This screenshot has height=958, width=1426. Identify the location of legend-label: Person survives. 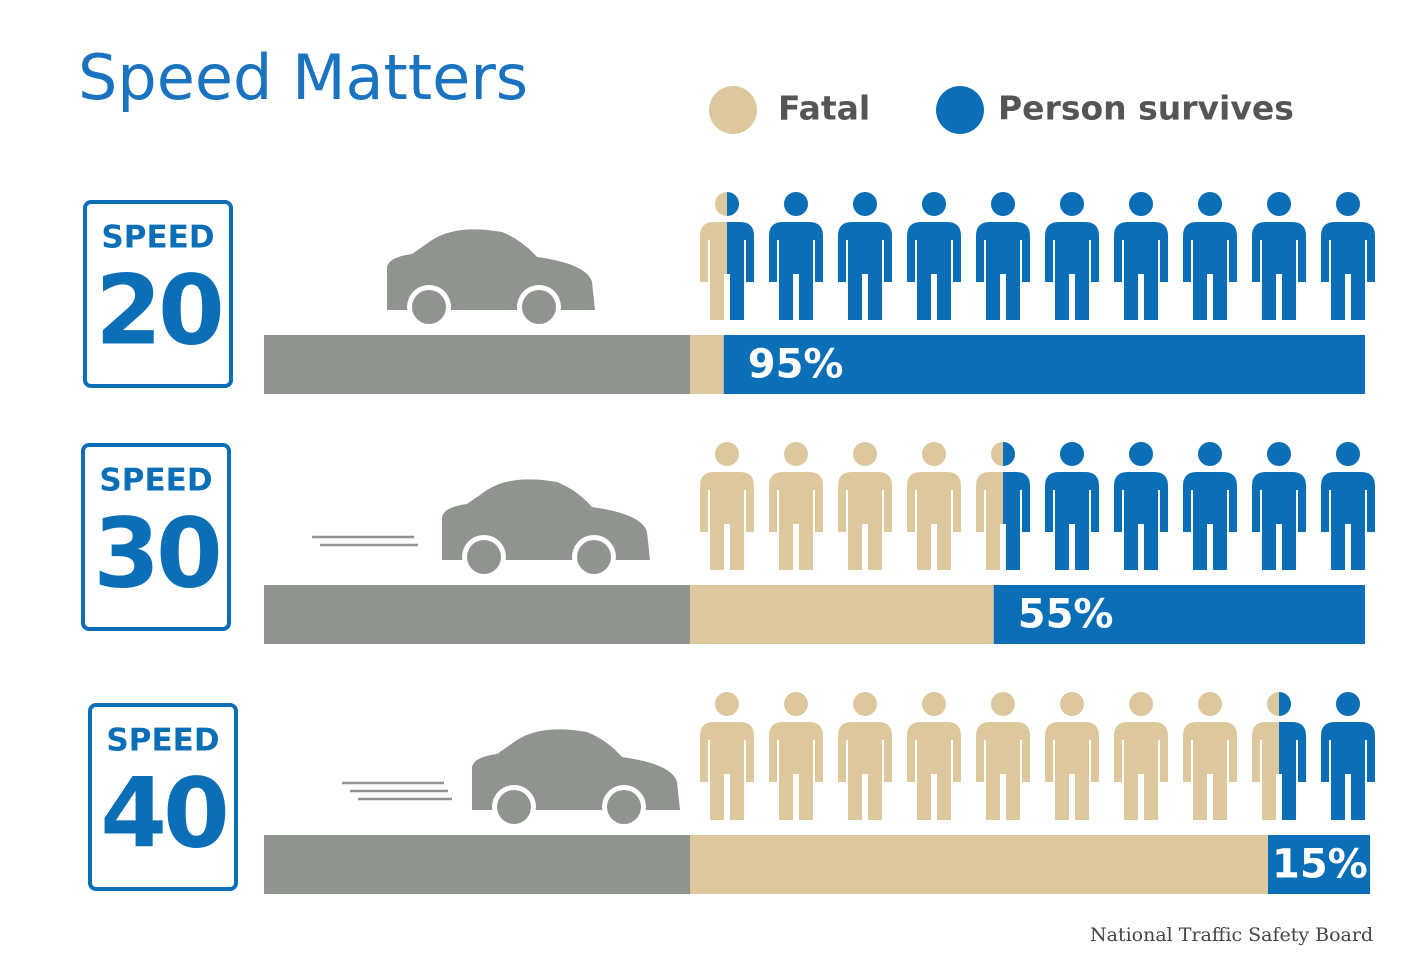
(1146, 108).